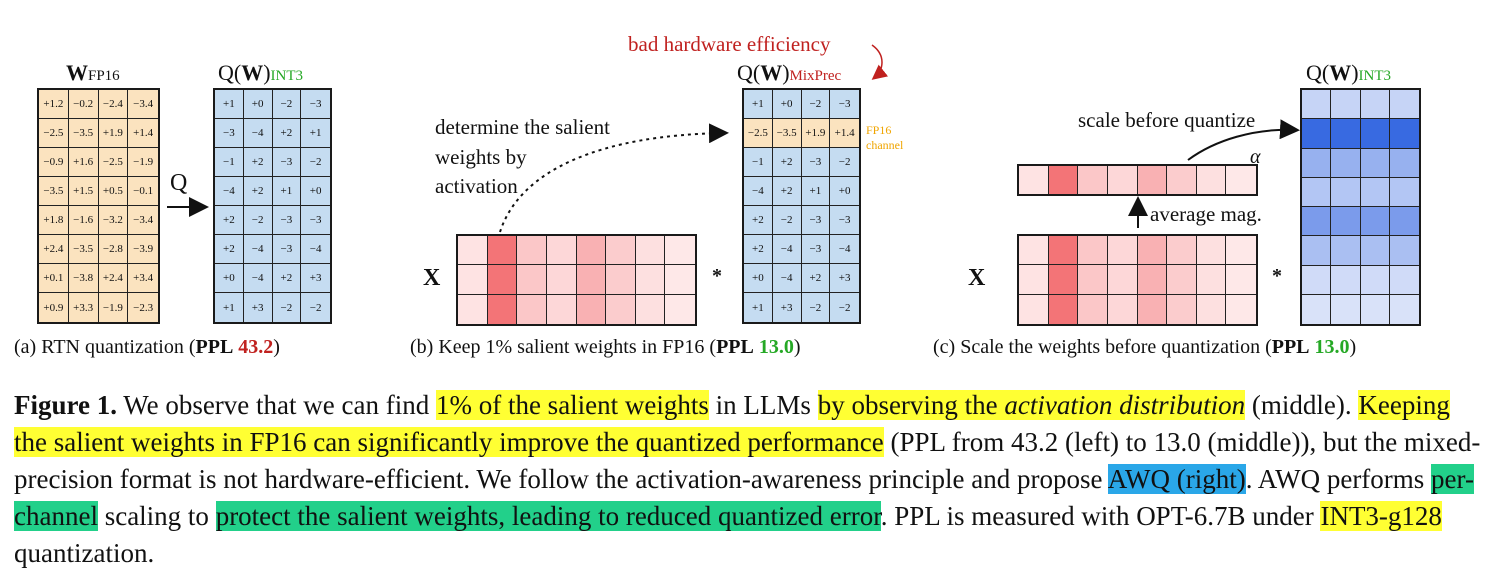  Describe the element at coordinates (476, 186) in the screenshot. I see `salient-annotation-line3: activation` at that location.